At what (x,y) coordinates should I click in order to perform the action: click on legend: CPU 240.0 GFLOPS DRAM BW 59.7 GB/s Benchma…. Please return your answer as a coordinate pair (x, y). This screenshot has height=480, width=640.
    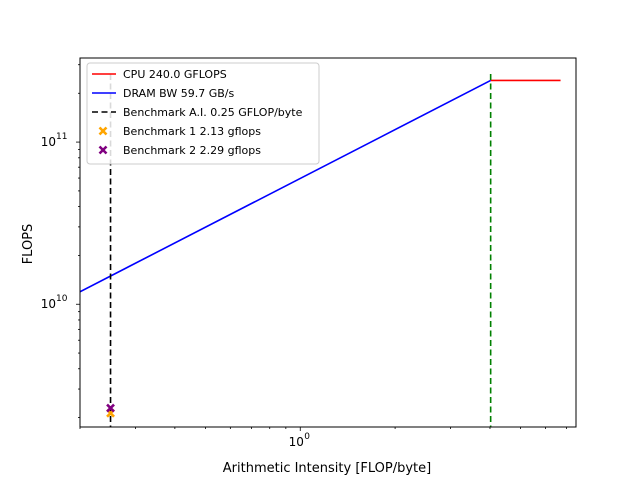
    Looking at the image, I should click on (203, 113).